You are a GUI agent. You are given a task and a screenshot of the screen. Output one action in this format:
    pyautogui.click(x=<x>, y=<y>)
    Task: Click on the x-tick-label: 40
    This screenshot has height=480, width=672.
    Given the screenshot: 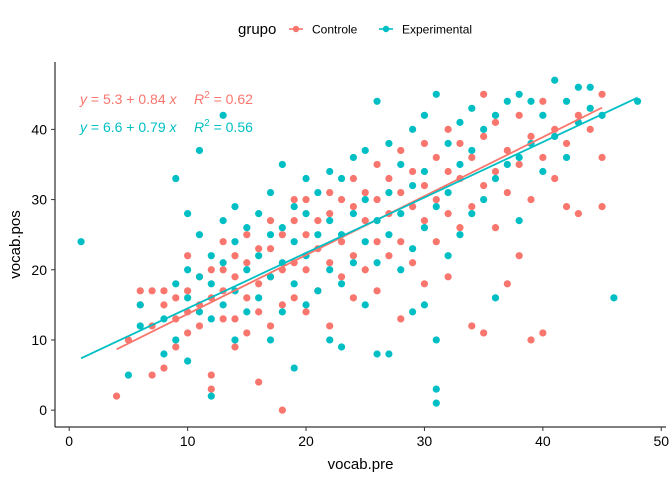 What is the action you would take?
    pyautogui.click(x=543, y=441)
    